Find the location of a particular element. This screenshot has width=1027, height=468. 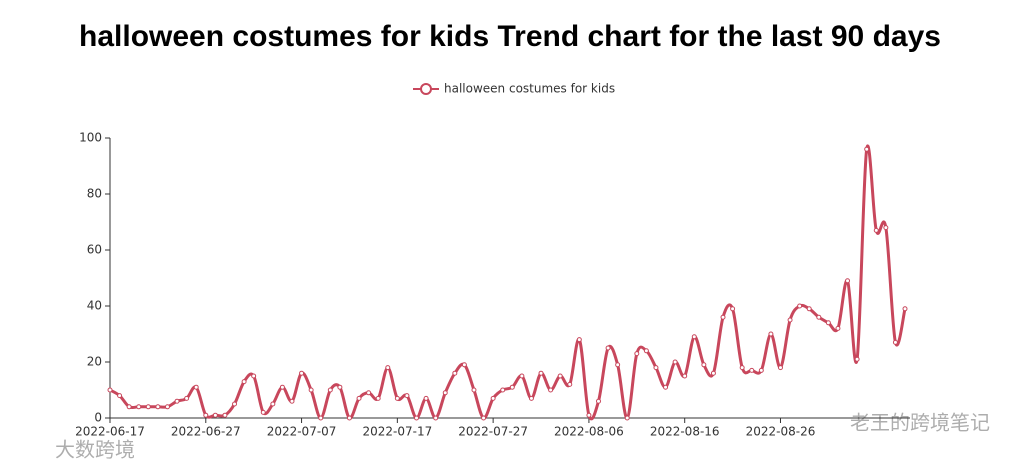

y-tick-label: 60 is located at coordinates (94, 250).